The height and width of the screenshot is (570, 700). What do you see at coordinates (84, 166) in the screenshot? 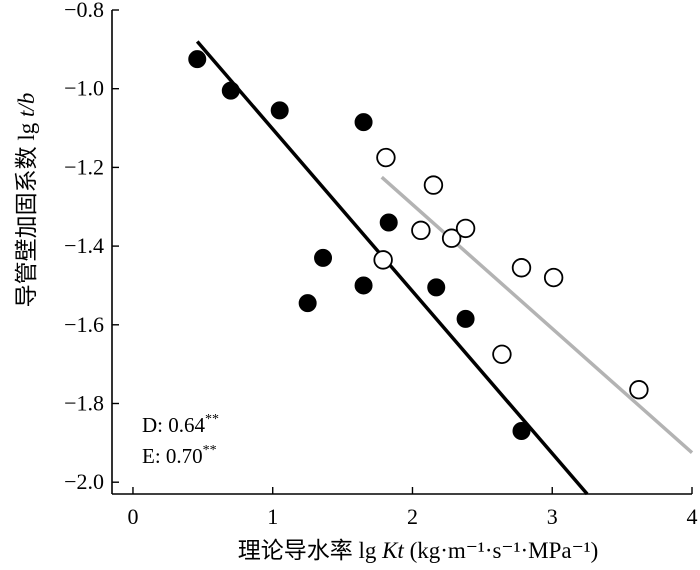
I see `y-tick-label: −1.2` at bounding box center [84, 166].